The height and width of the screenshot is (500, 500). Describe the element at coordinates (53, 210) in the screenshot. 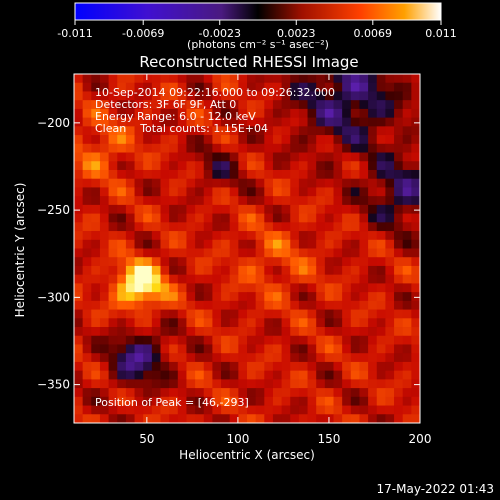

I see `y-tick-label: −250` at that location.